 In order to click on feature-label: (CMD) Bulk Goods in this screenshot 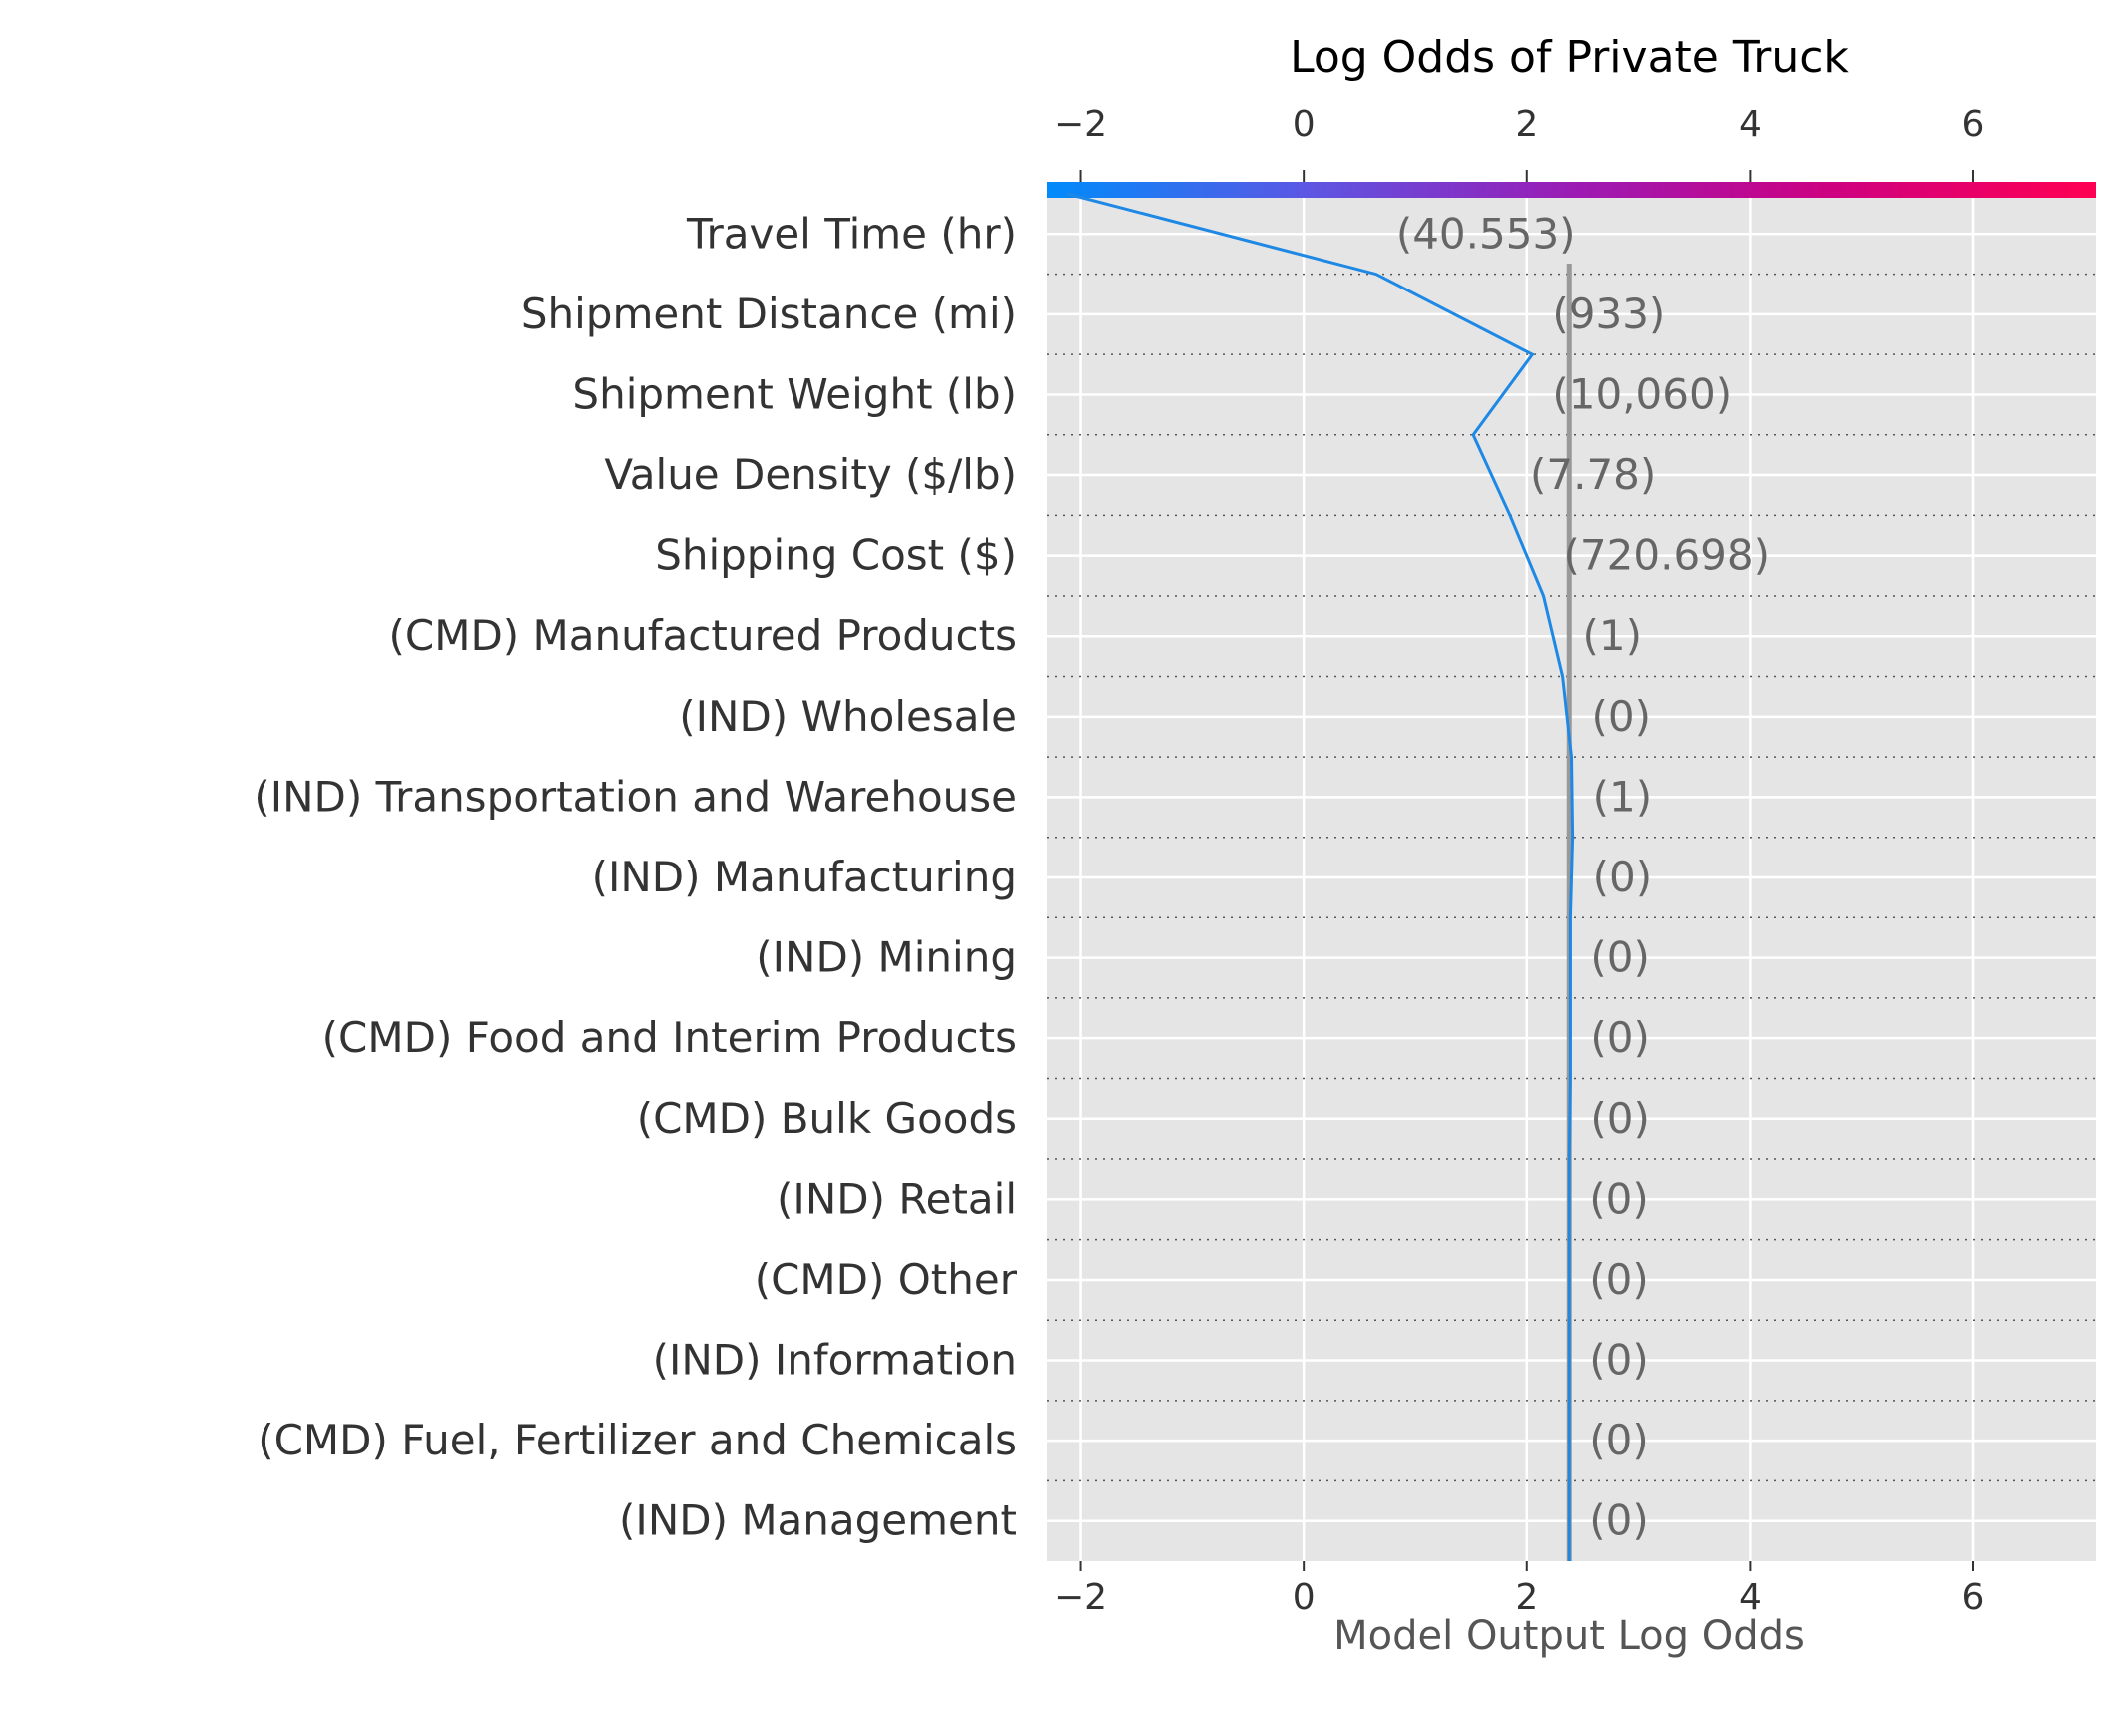, I will do `click(827, 1118)`.